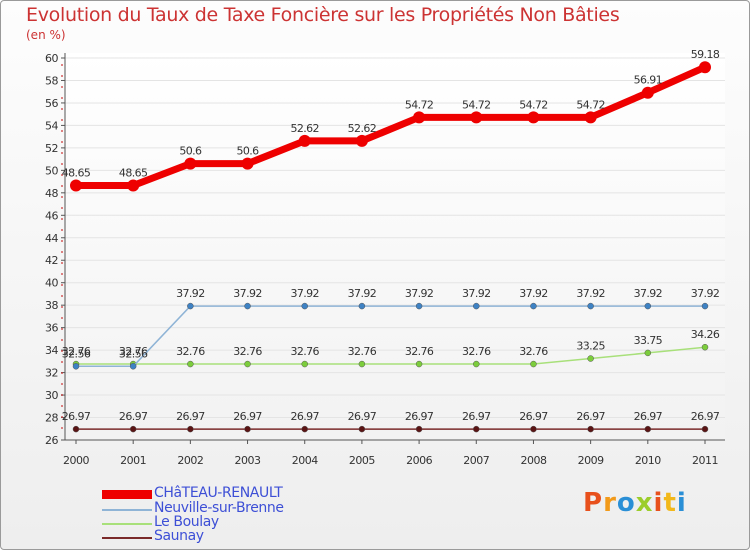 This screenshot has height=550, width=750. Describe the element at coordinates (670, 503) in the screenshot. I see `logo-letter: t` at that location.